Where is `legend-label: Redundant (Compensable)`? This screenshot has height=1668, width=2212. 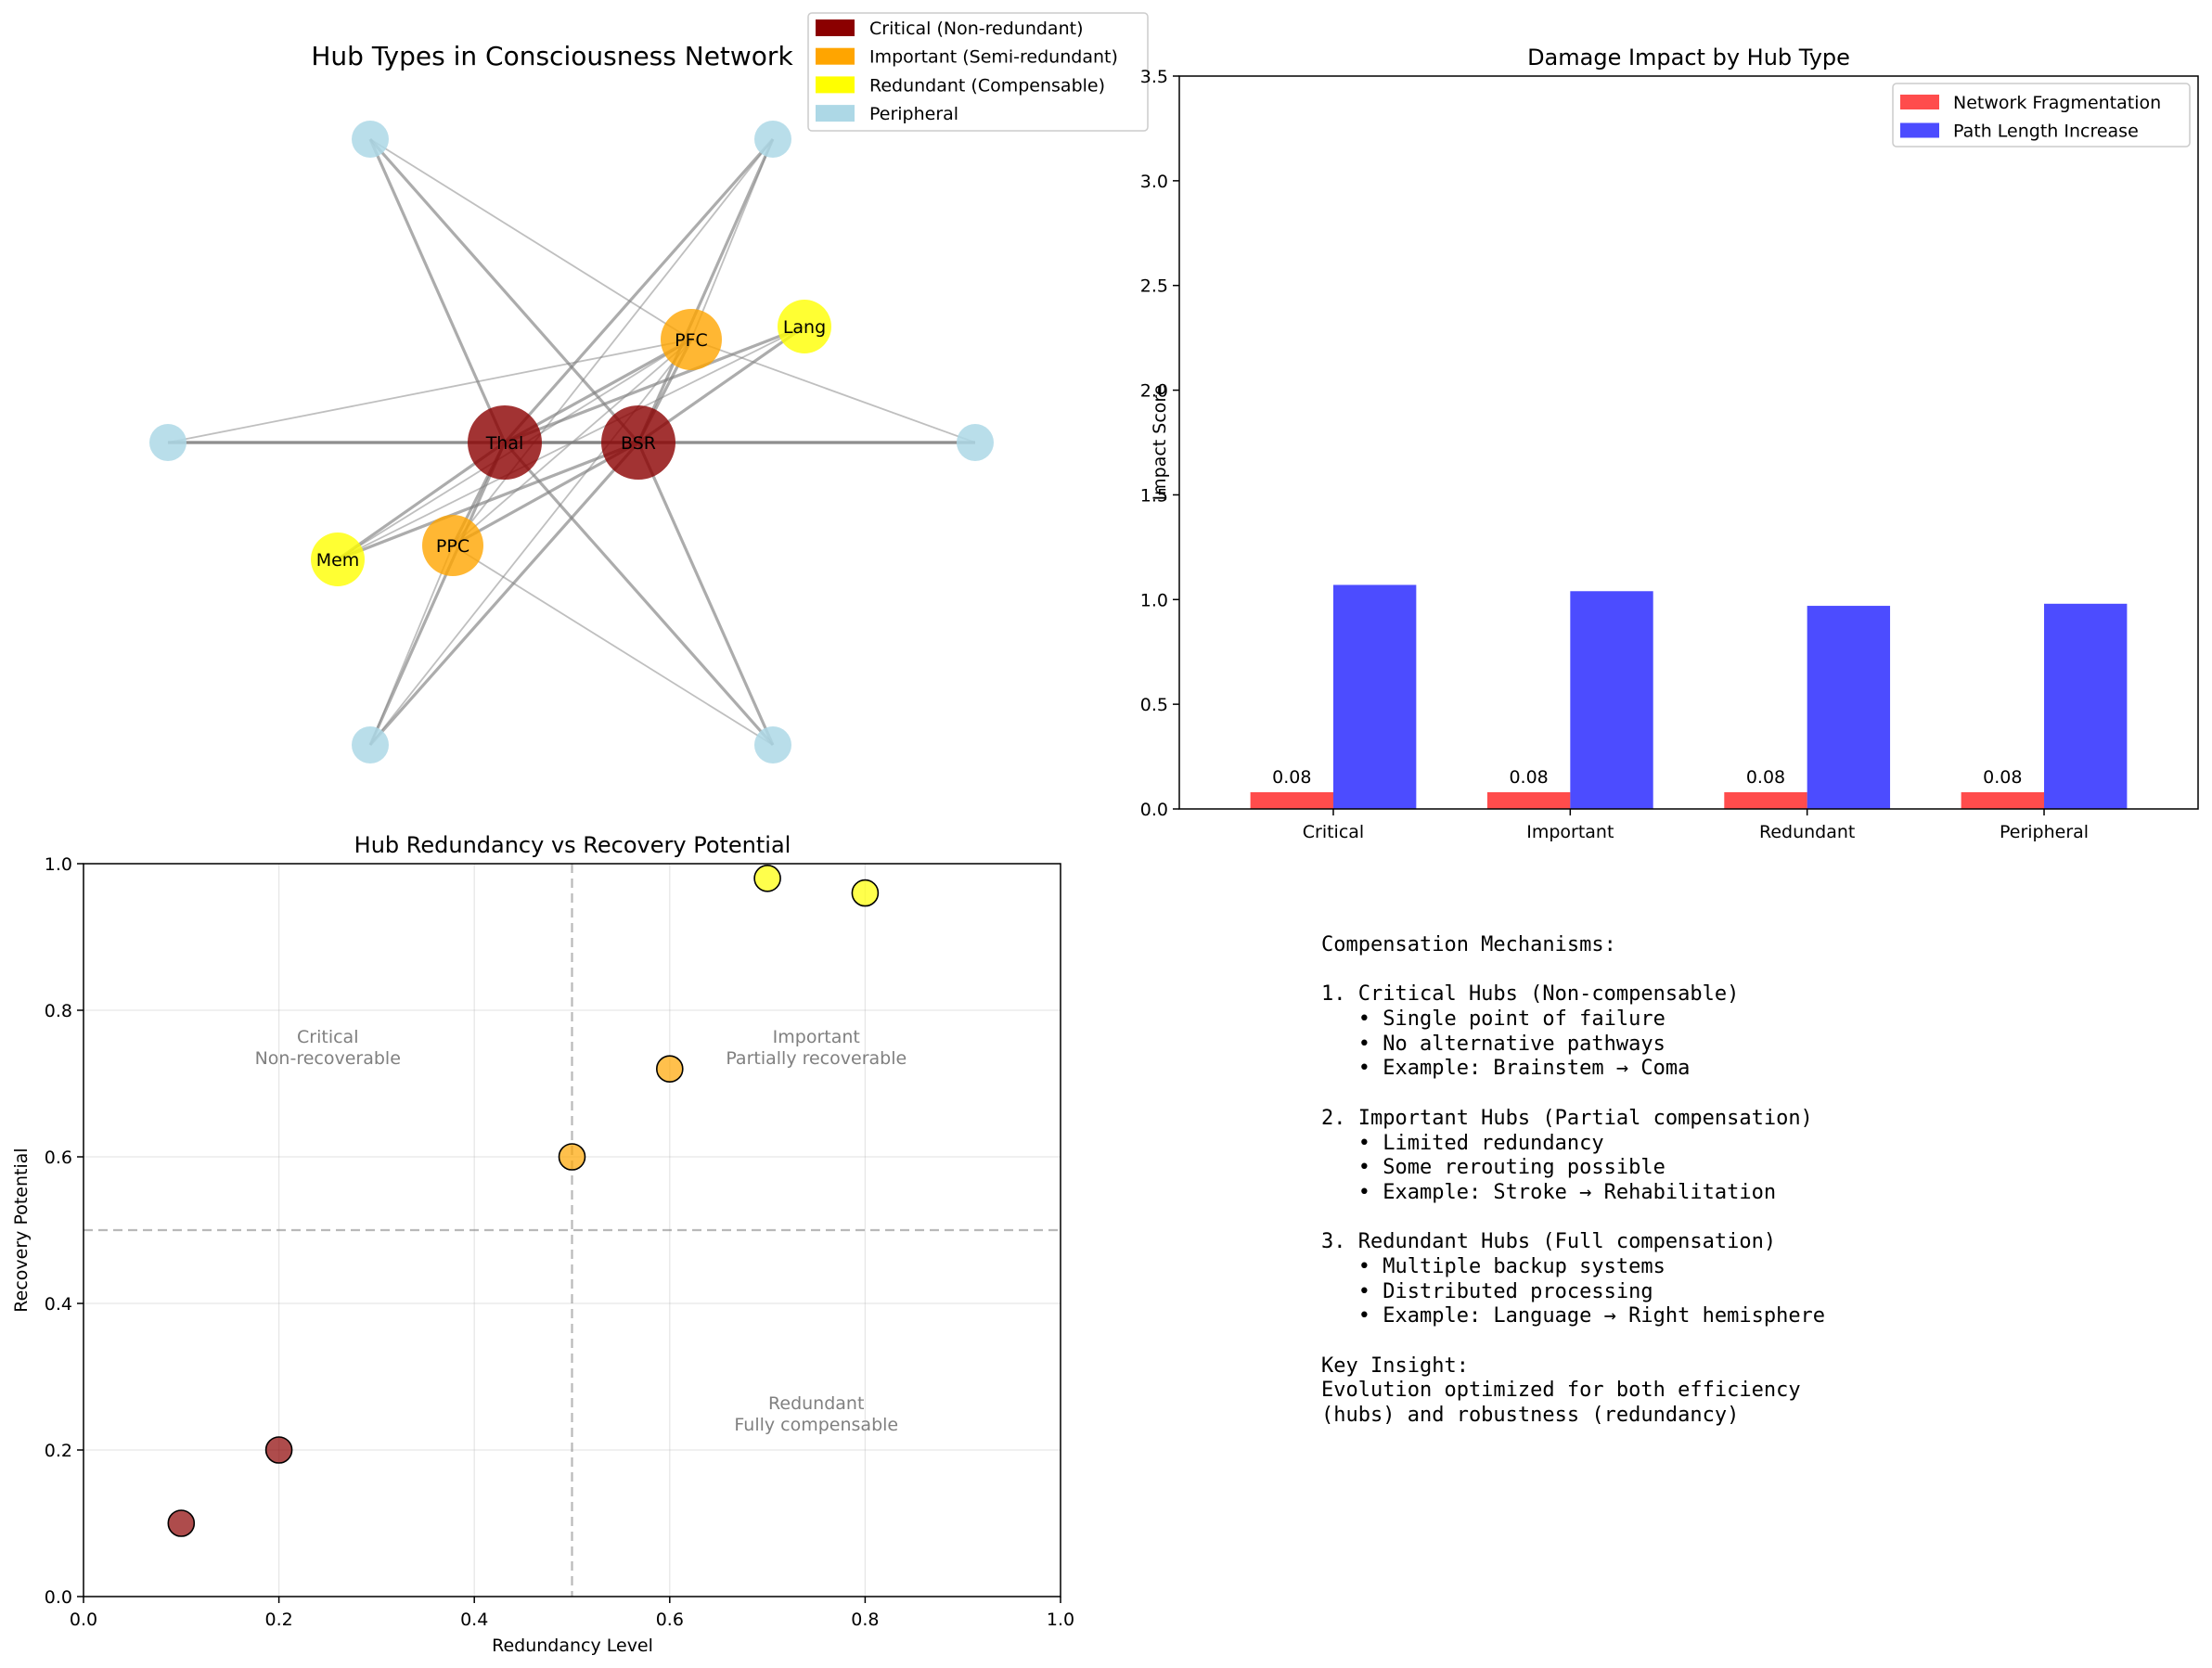
legend-label: Redundant (Compensable) is located at coordinates (987, 85).